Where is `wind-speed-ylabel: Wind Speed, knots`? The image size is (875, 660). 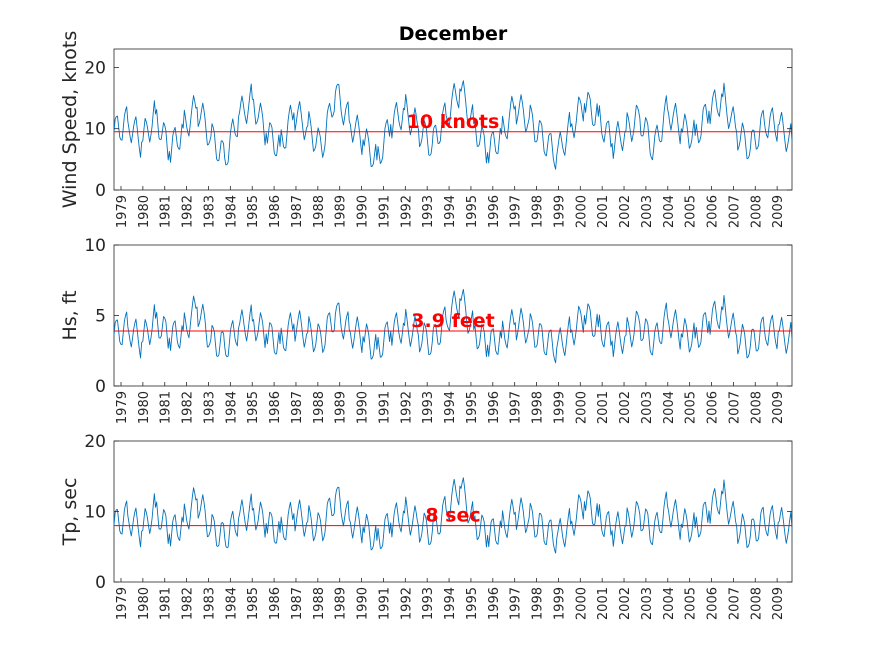
wind-speed-ylabel: Wind Speed, knots is located at coordinates (70, 119).